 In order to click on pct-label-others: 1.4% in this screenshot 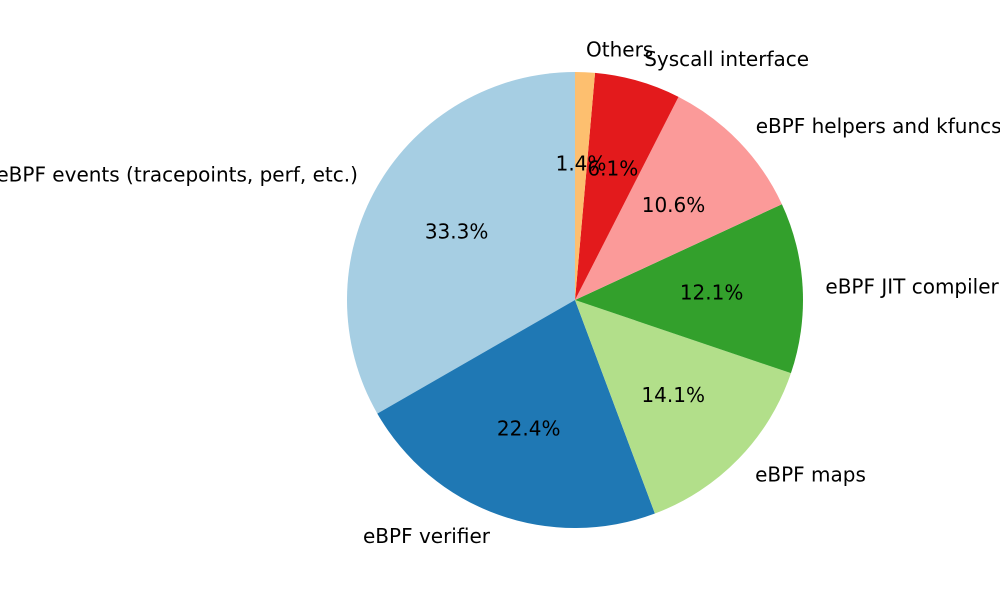, I will do `click(581, 163)`.